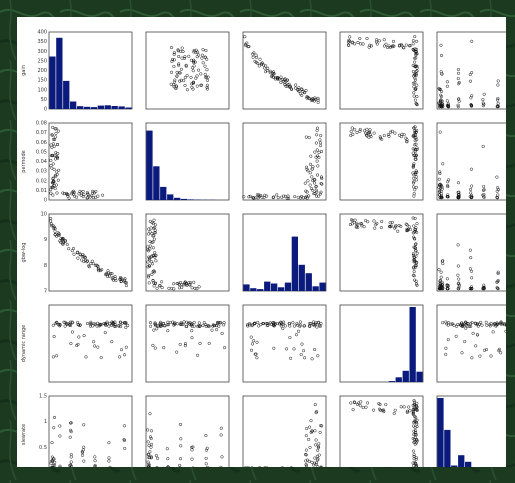 The height and width of the screenshot is (483, 515). What do you see at coordinates (41, 191) in the screenshot?
I see `y-tick-label: 0.01` at bounding box center [41, 191].